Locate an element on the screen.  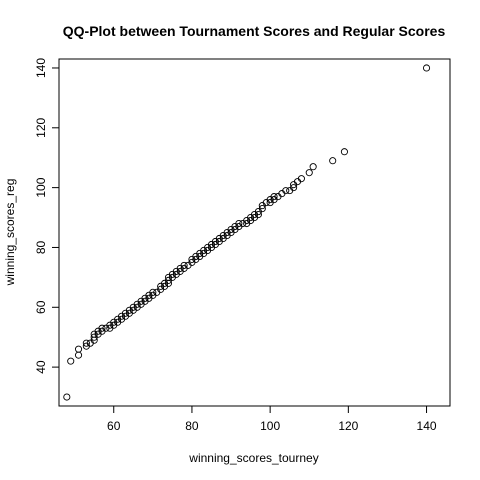
y-tick-label: 80 is located at coordinates (41, 247).